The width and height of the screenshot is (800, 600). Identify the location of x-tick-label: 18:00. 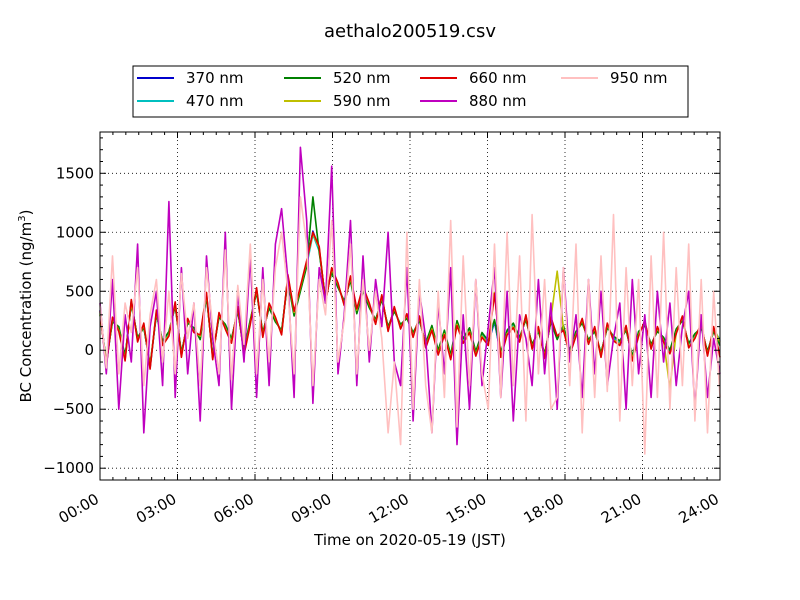
(544, 508).